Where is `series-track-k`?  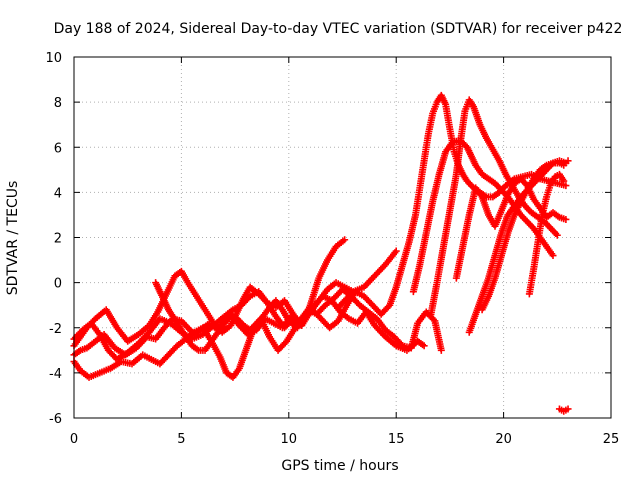 series-track-k is located at coordinates (523, 236).